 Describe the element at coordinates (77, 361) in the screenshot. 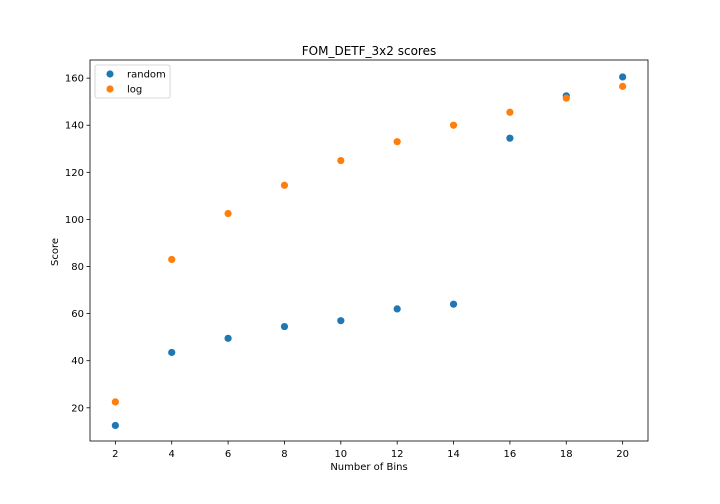

I see `y-tick-label: 40` at that location.